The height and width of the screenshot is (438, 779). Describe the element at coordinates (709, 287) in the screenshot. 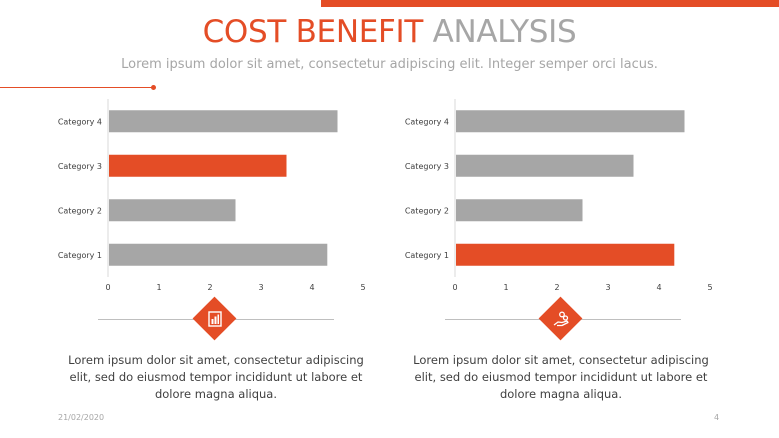

I see `right-x-tick-5: 5` at that location.